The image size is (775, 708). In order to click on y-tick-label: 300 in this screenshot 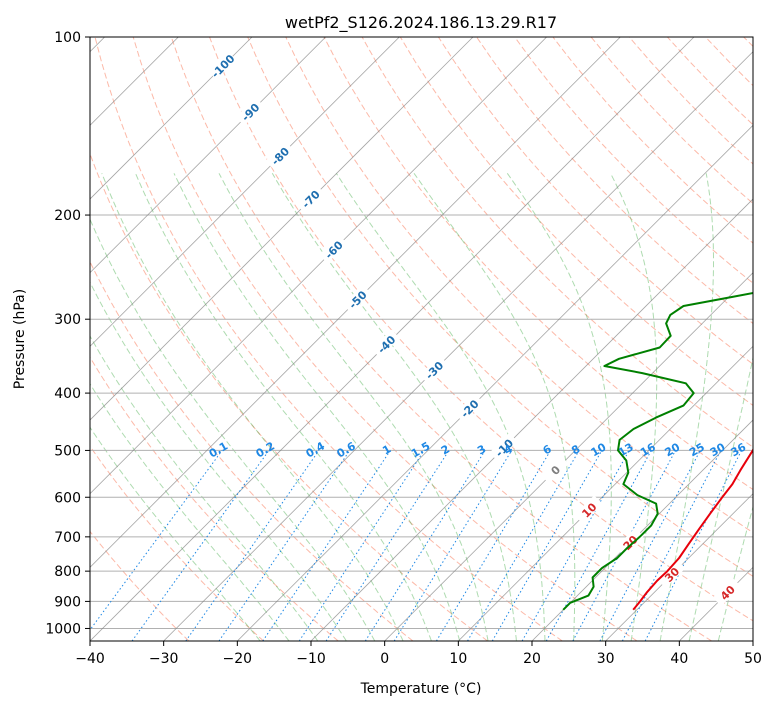, I will do `click(67, 320)`.